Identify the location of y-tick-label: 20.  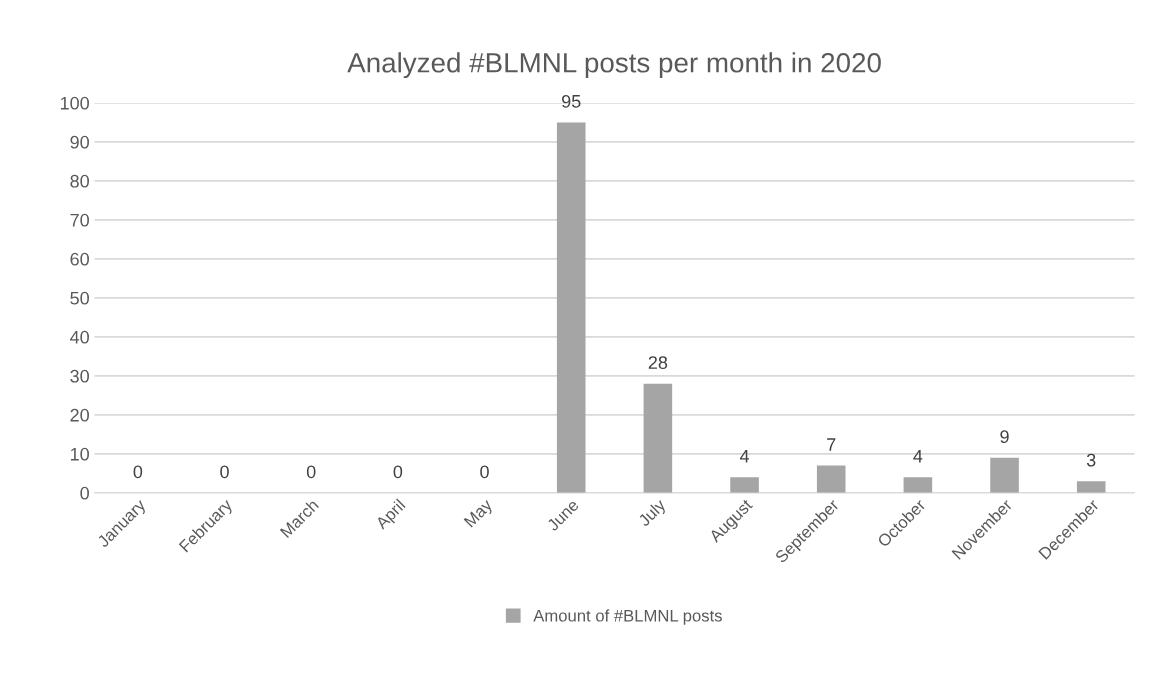
(79, 415).